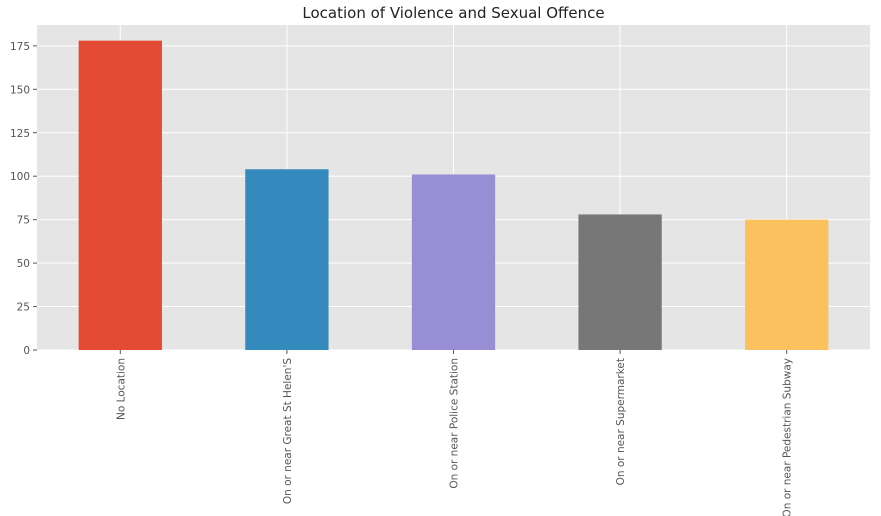 The image size is (881, 516). What do you see at coordinates (121, 389) in the screenshot?
I see `x-tick-label: No Location` at bounding box center [121, 389].